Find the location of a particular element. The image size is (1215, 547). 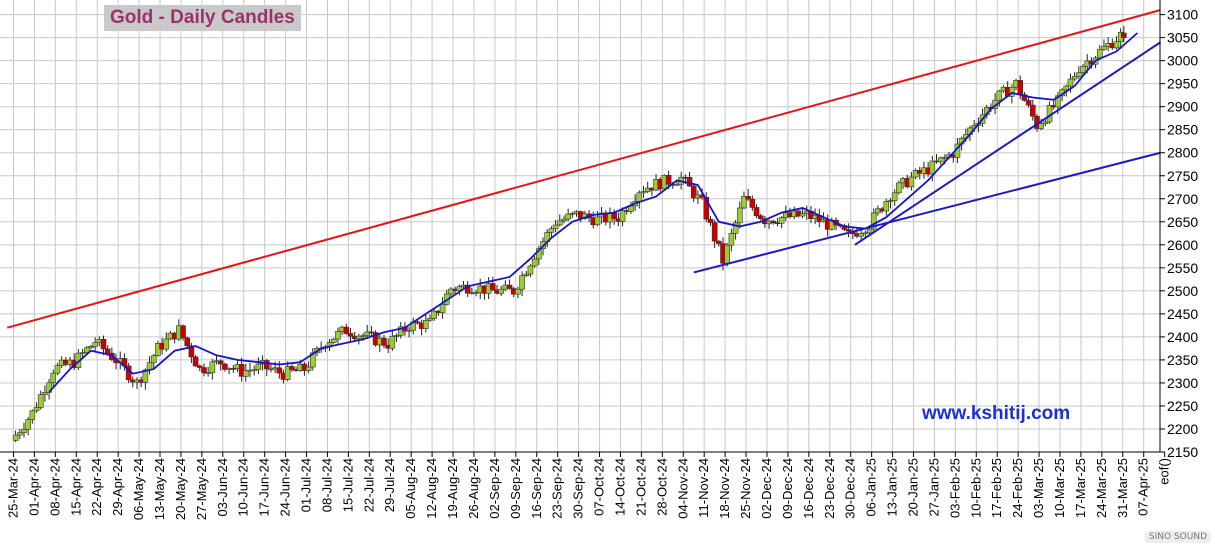

x-tick-label: 08-Apr-24 is located at coordinates (54, 487).